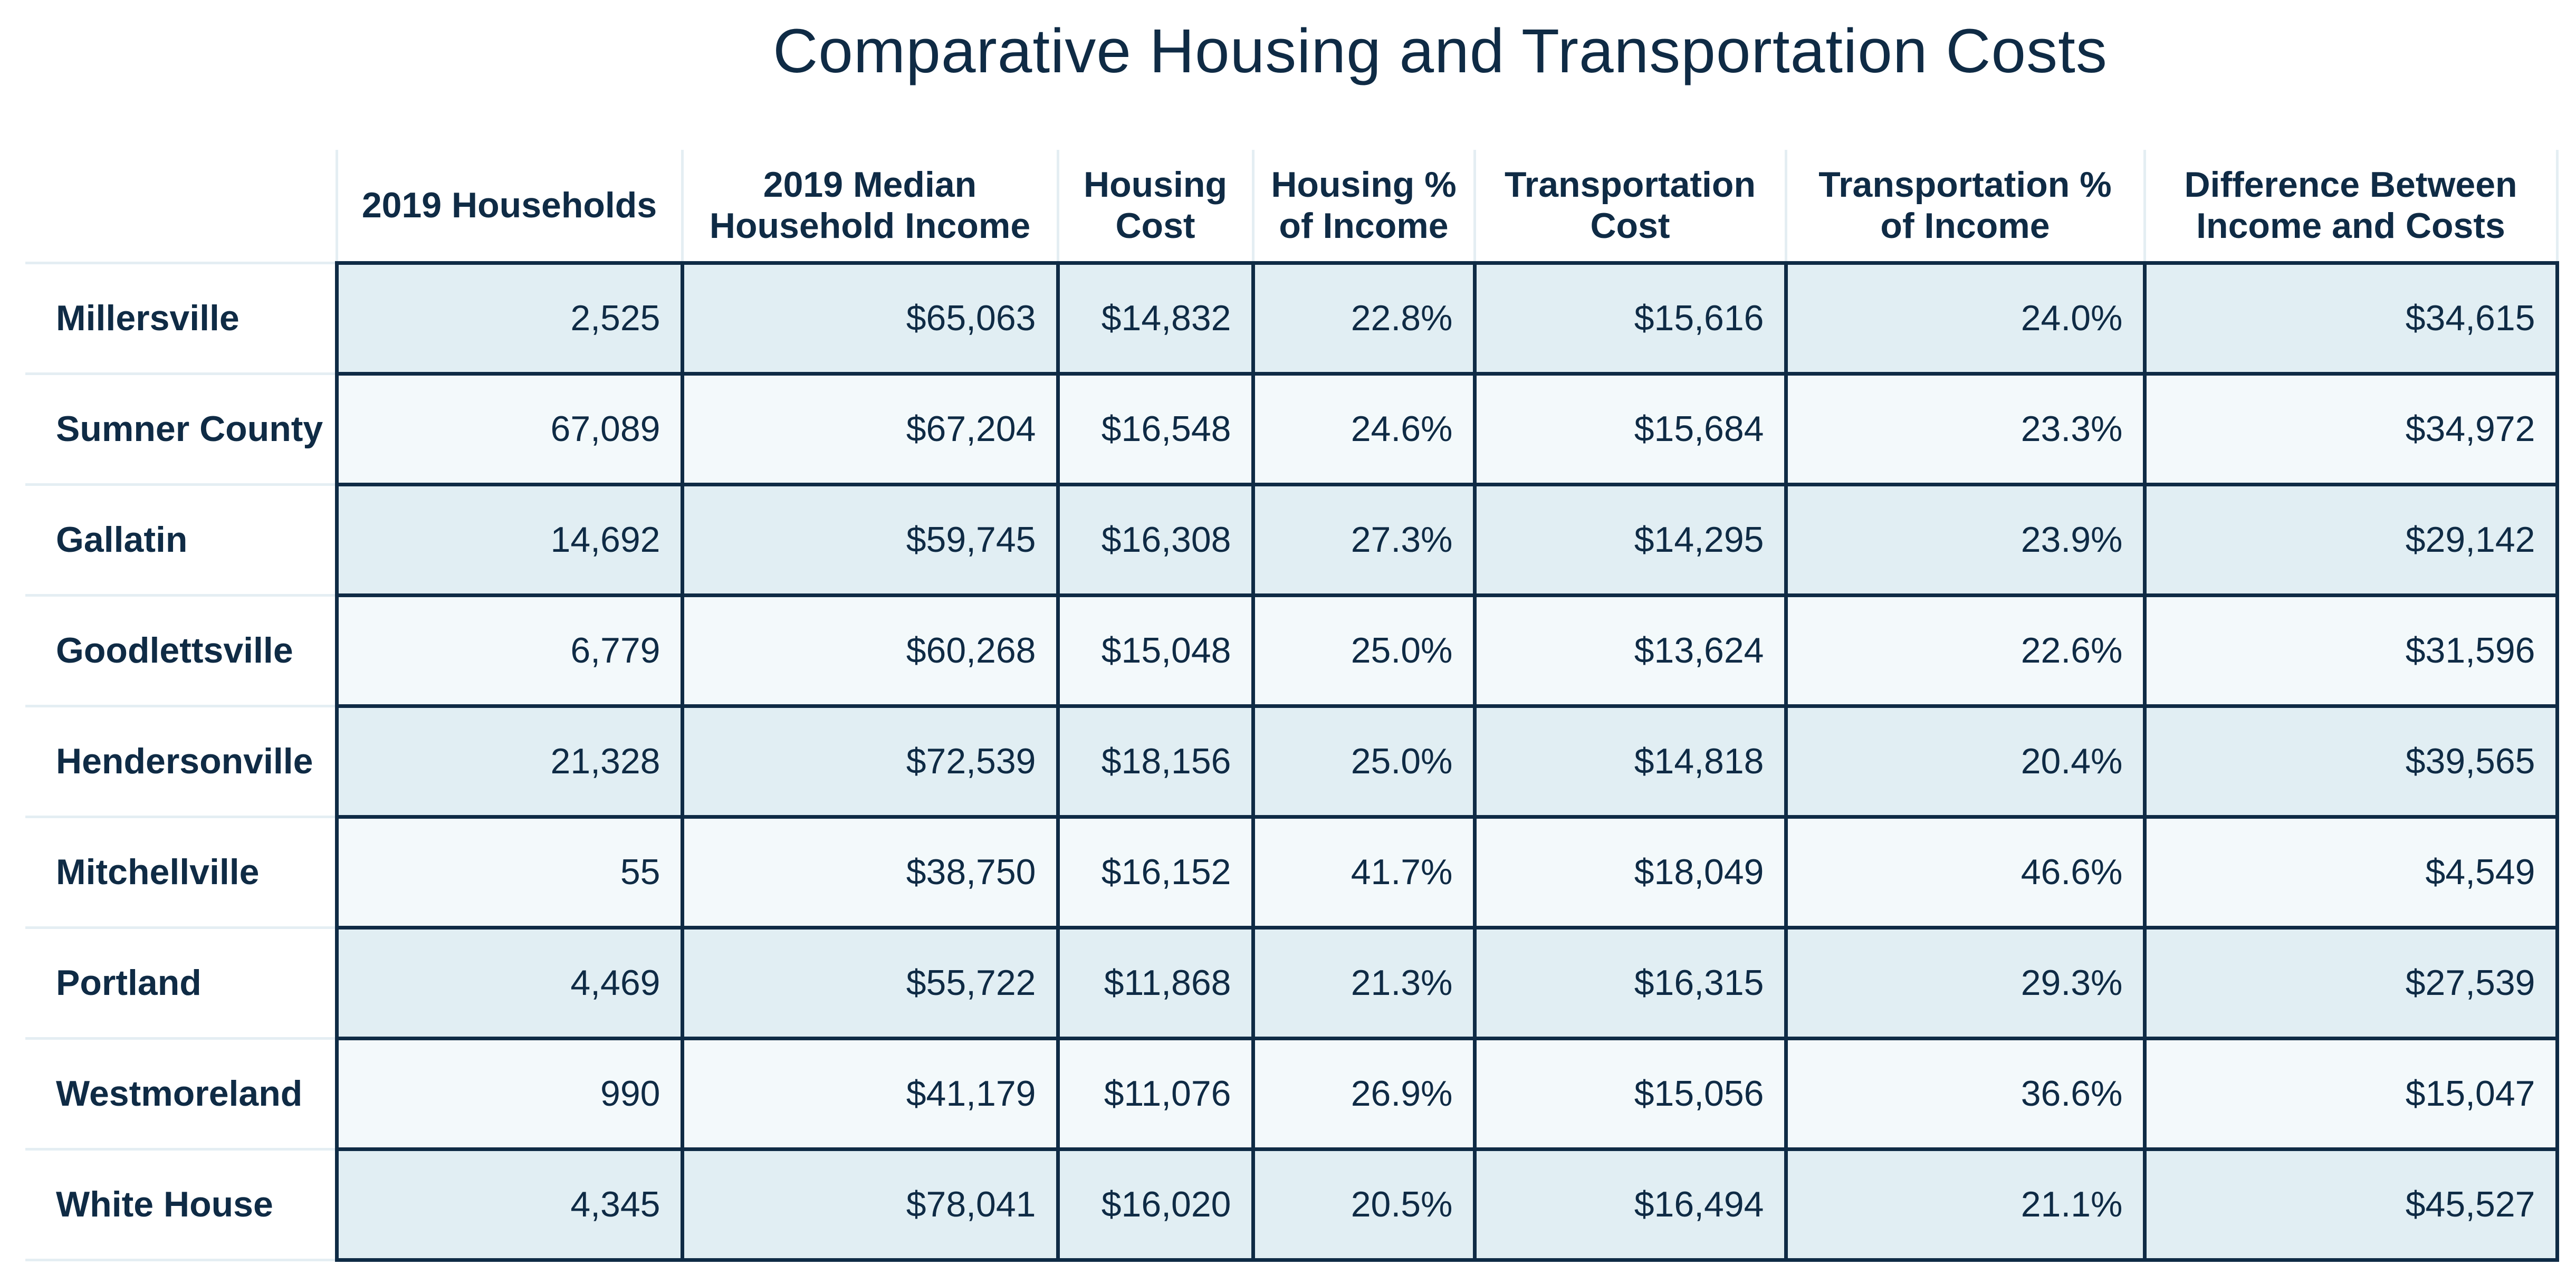 The height and width of the screenshot is (1284, 2576). Describe the element at coordinates (2350, 650) in the screenshot. I see `table-cell: $31,596` at that location.